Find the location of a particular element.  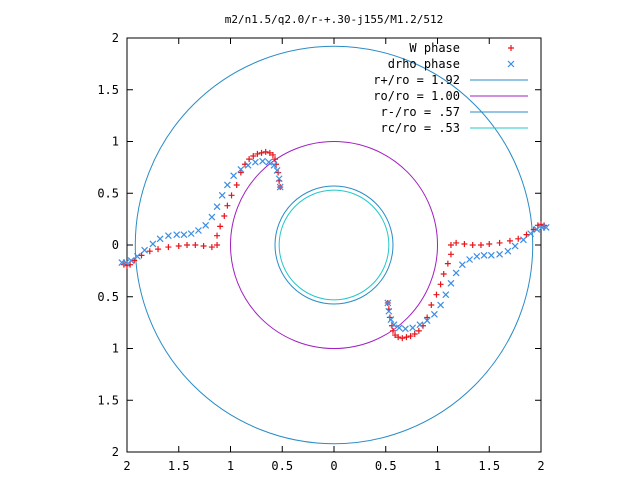

chart-title: m2/n1.5/q2.0/r-+.30-j155/M1.2/512 is located at coordinates (334, 19).